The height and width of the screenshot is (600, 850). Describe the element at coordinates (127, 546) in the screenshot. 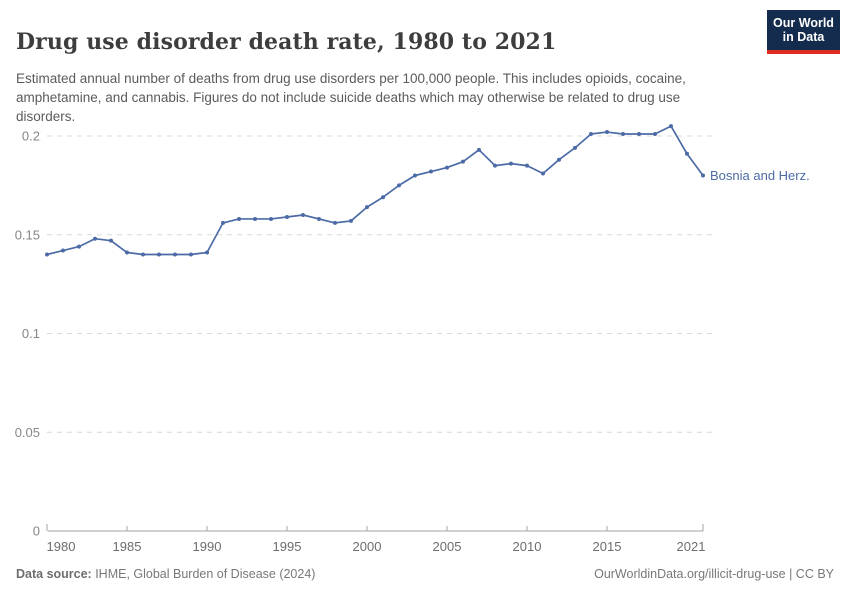

I see `x-tick-label: 1985` at that location.